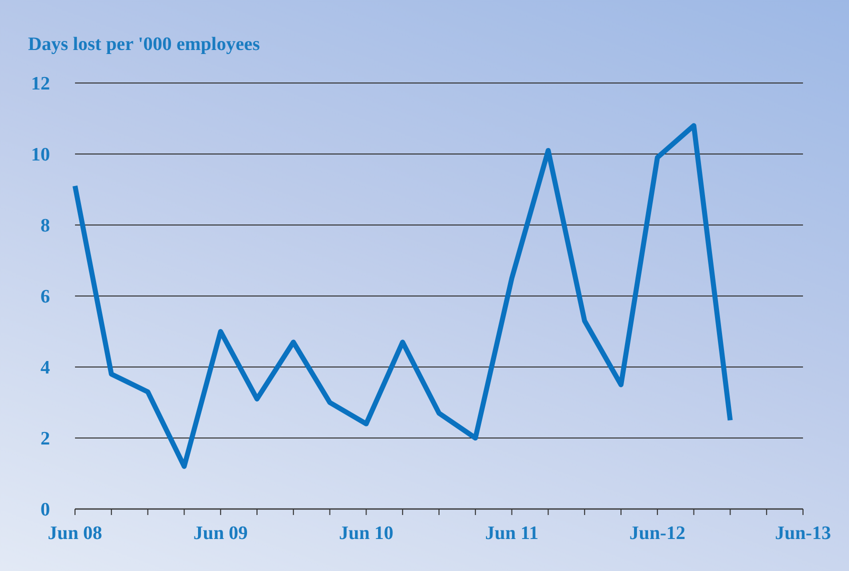 This screenshot has width=849, height=571. Describe the element at coordinates (40, 84) in the screenshot. I see `y-tick-label: 12` at that location.